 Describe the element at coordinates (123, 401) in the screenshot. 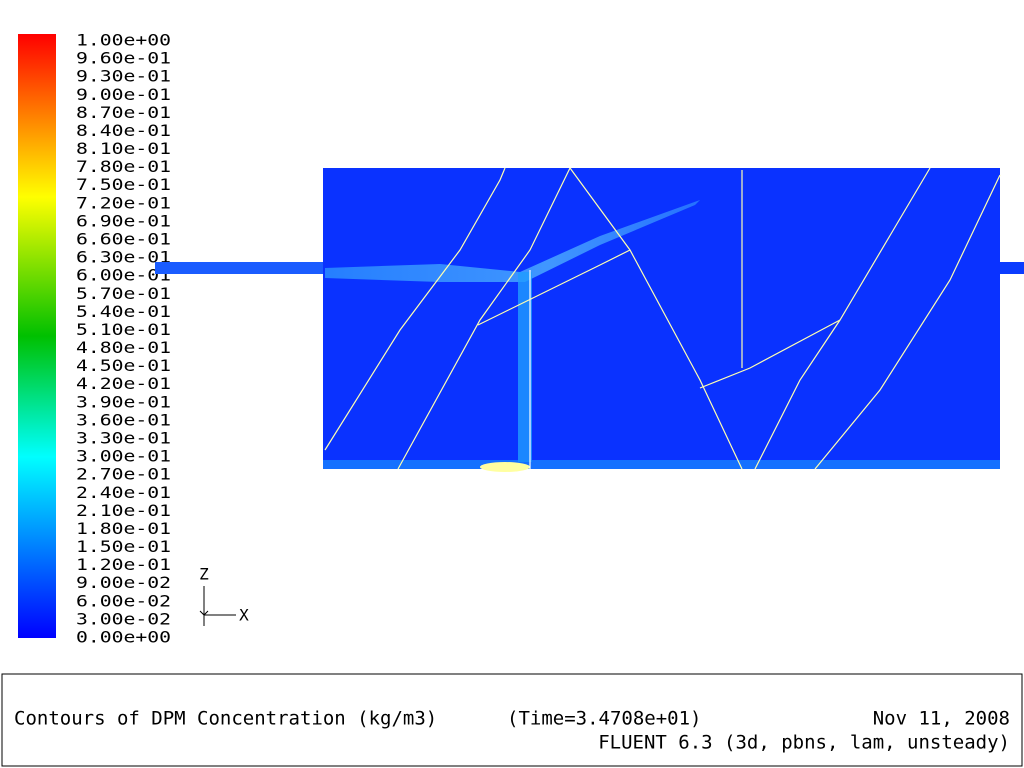

I see `colorbar-label: 3.90e-01` at that location.